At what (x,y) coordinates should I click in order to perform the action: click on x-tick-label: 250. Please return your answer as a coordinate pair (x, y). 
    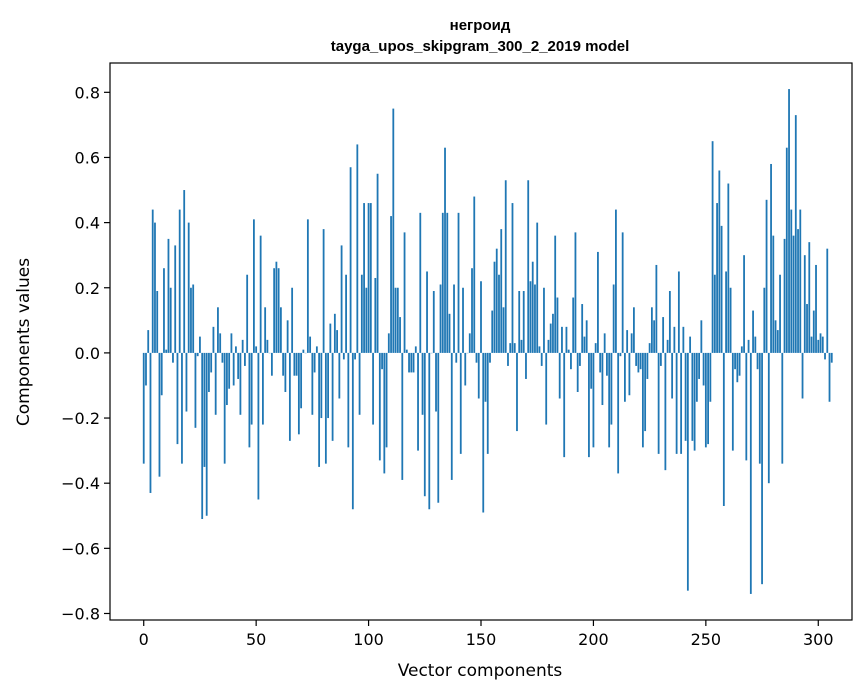
    Looking at the image, I should click on (706, 639).